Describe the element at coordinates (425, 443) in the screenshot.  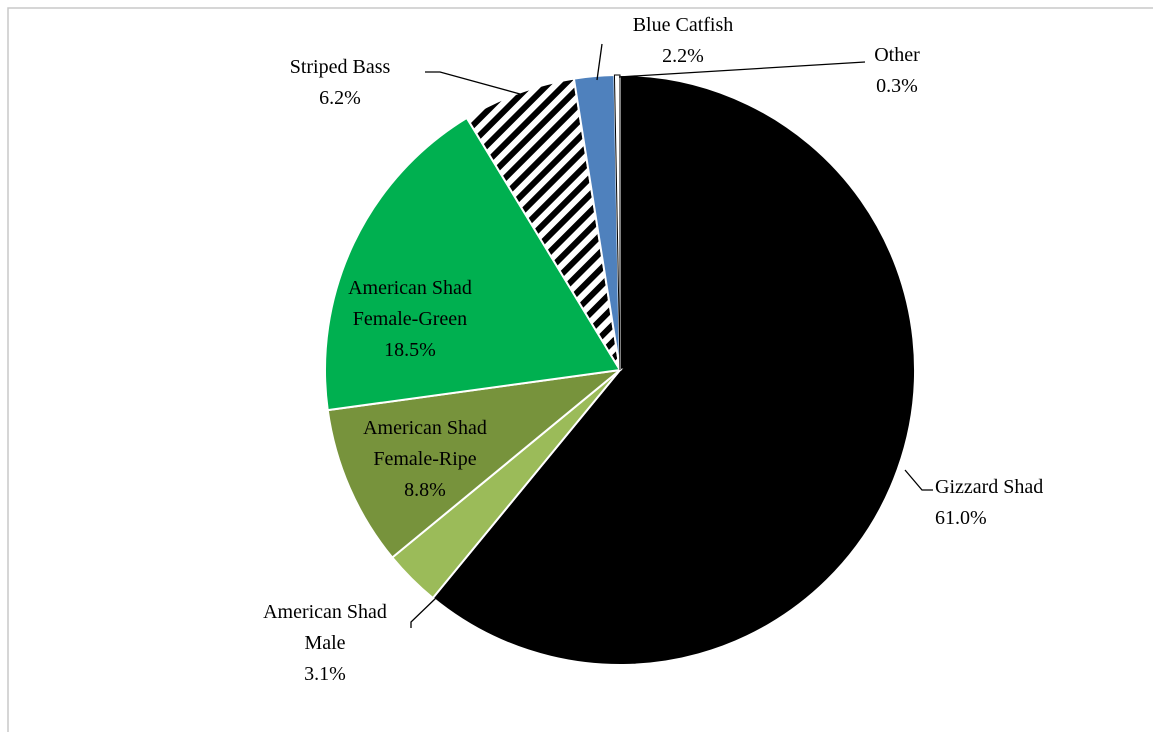
I see `category-label: American Shad Female-Ripe` at that location.